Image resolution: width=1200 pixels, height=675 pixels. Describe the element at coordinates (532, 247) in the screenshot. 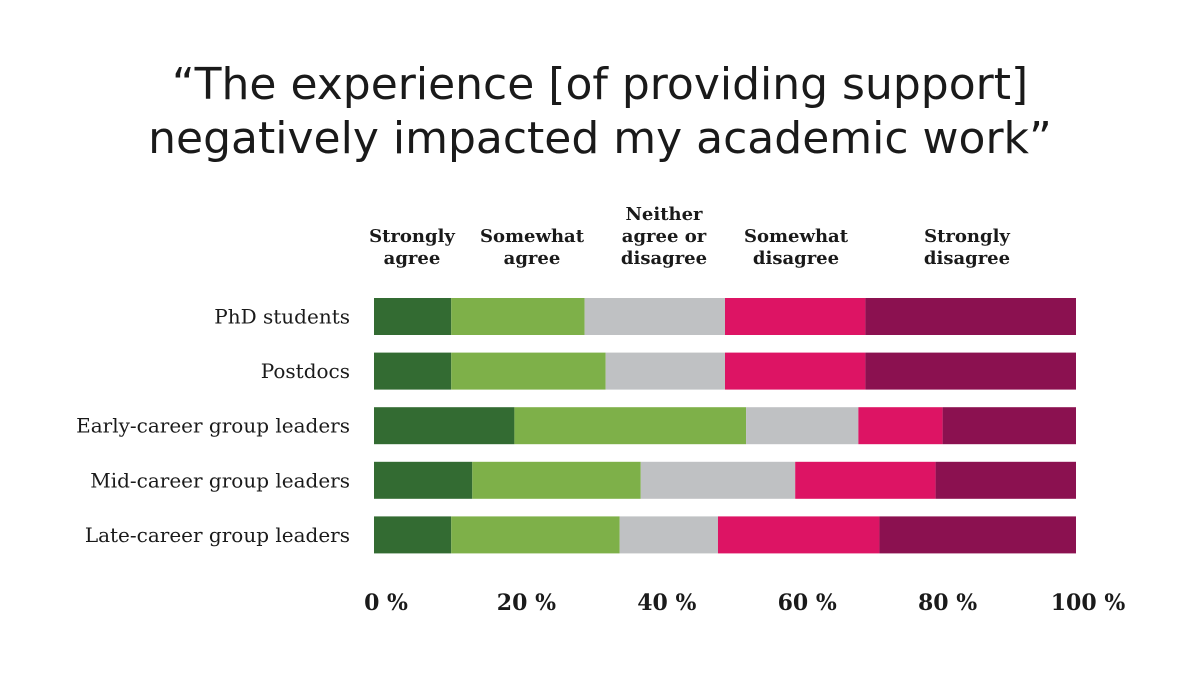

I see `legend-label-2: Somewhat agree` at that location.